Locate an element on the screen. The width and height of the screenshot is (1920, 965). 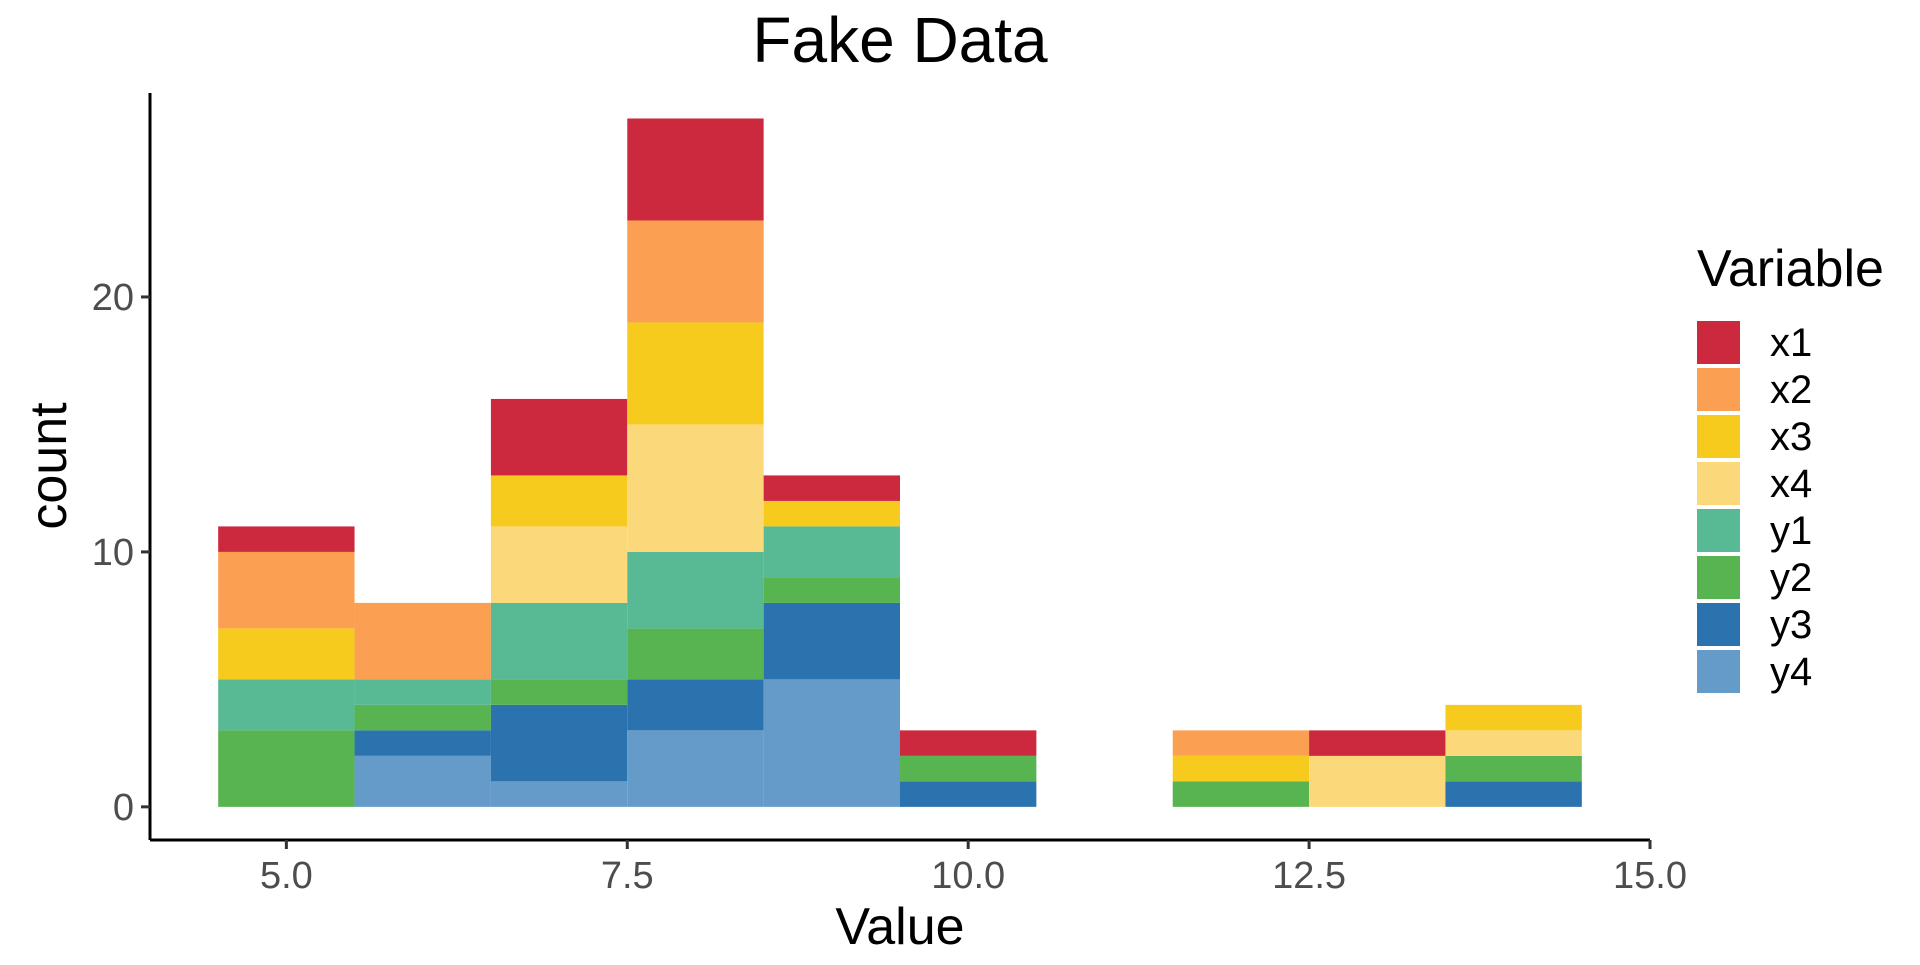
legend-swatch-x4 is located at coordinates (1718, 483).